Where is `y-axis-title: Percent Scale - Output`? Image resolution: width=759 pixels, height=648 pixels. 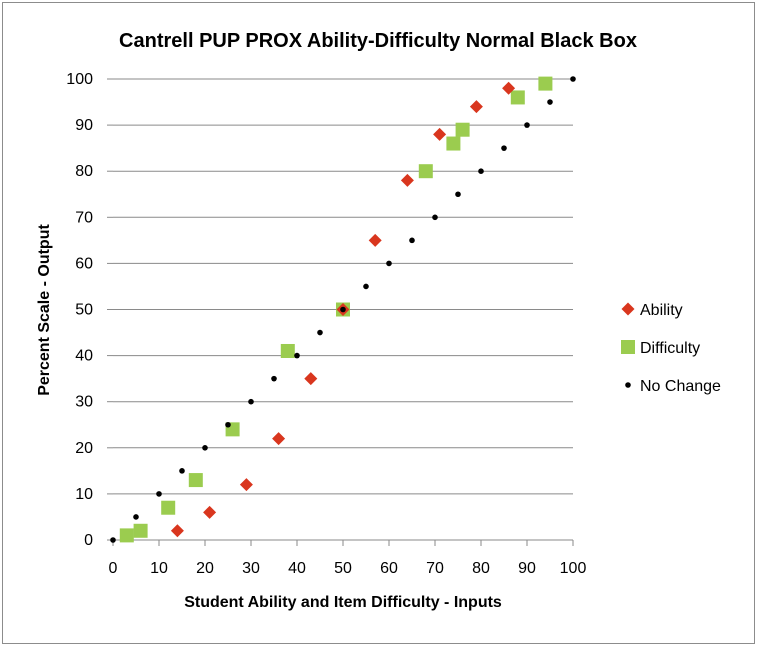 y-axis-title: Percent Scale - Output is located at coordinates (44, 310).